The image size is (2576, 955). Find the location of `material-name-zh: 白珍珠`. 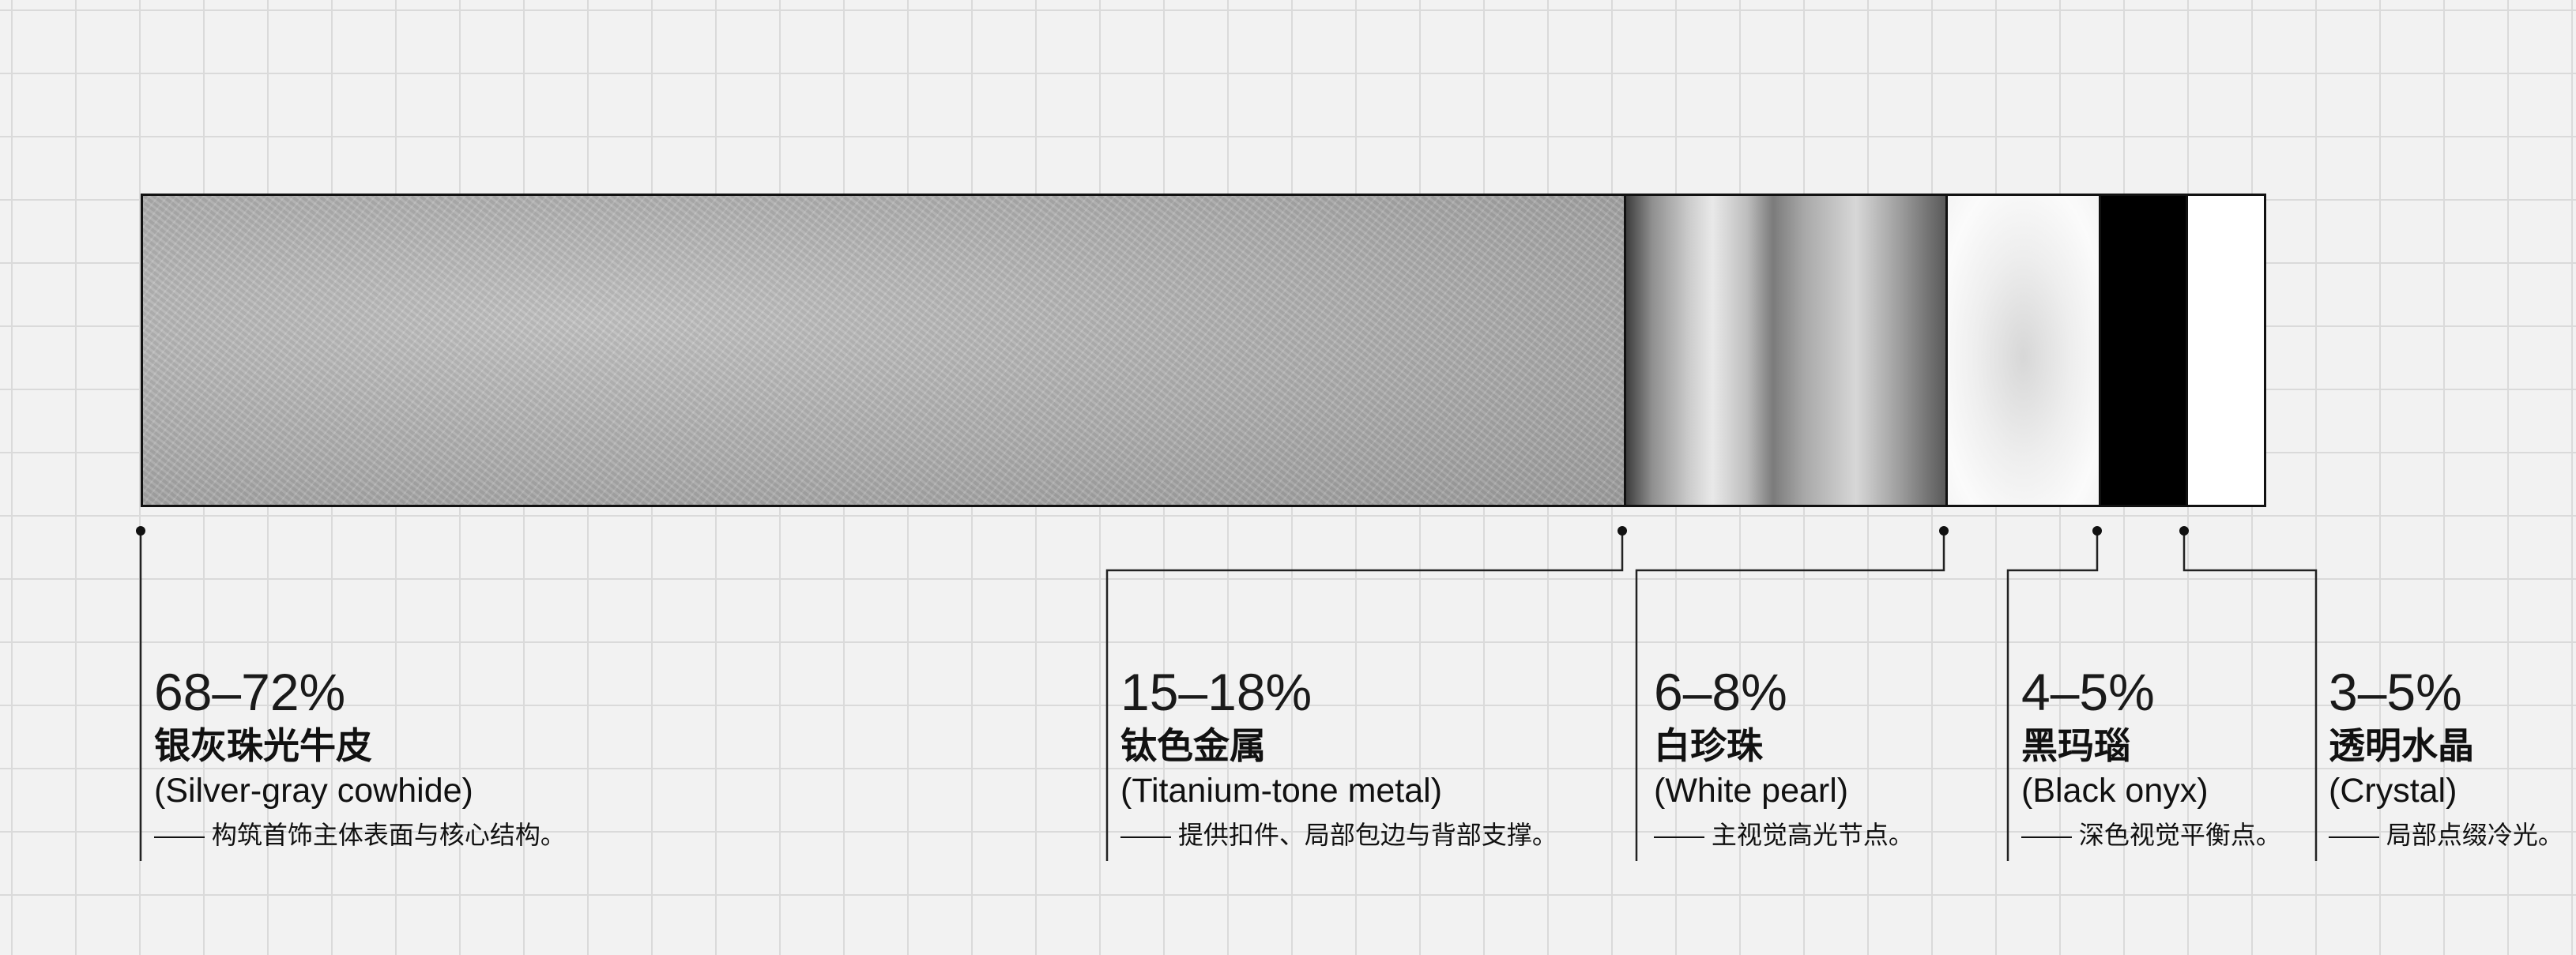

material-name-zh: 白珍珠 is located at coordinates (1708, 746).